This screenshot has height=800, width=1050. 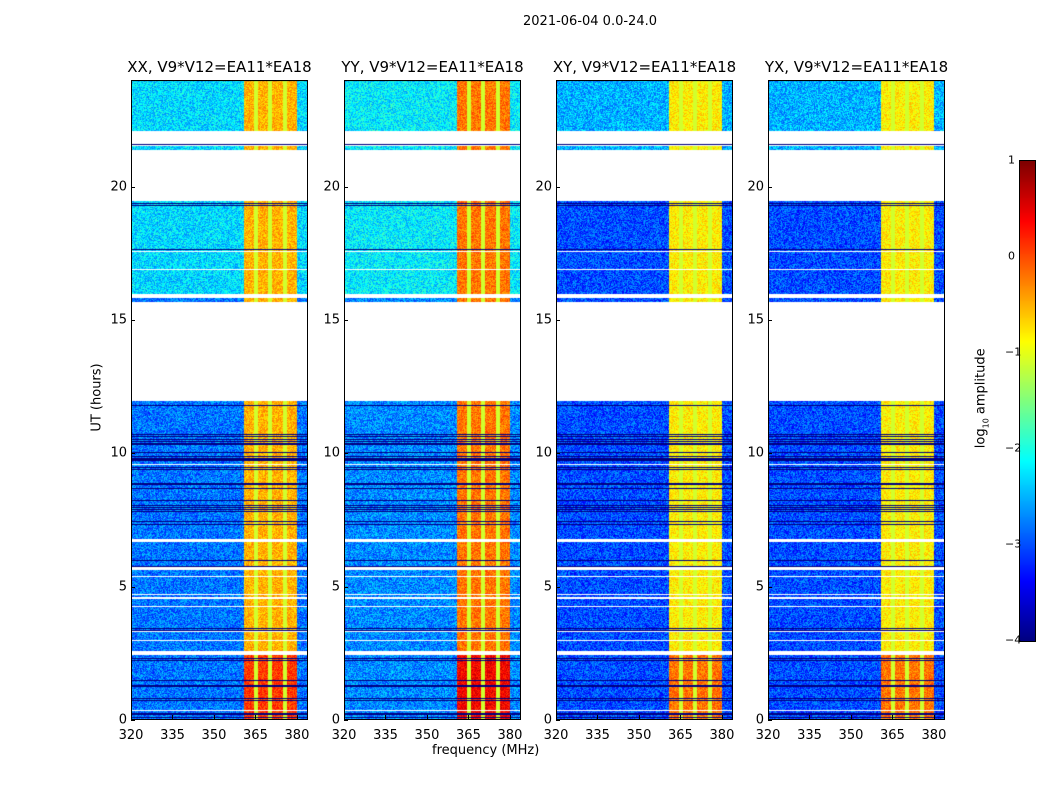 What do you see at coordinates (644, 67) in the screenshot?
I see `panel-title: XY, V9*V12=EA11*EA18` at bounding box center [644, 67].